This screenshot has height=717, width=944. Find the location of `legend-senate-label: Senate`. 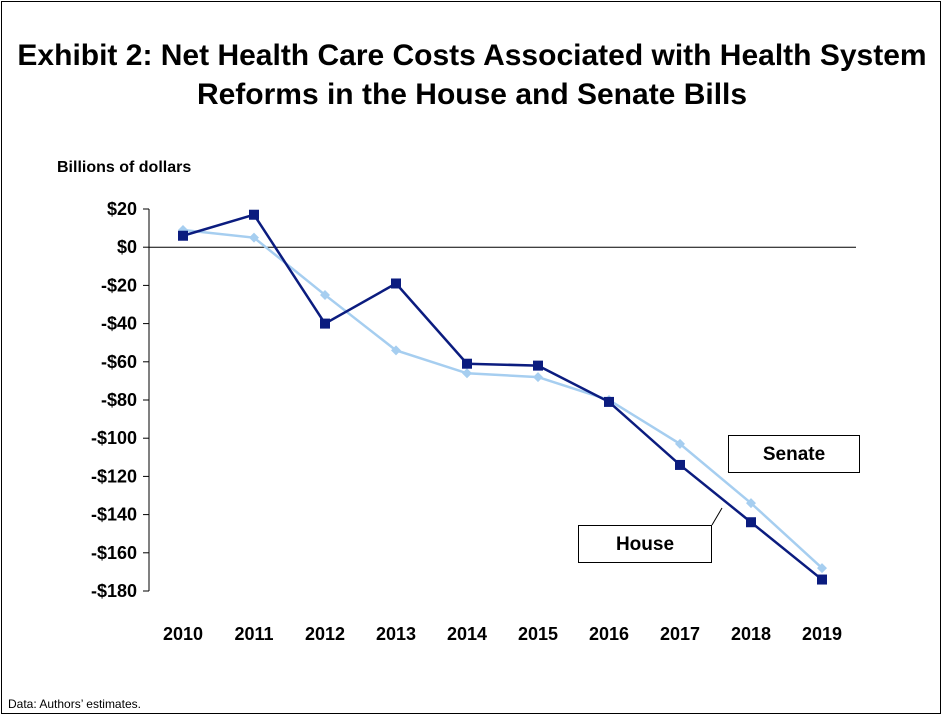

legend-senate-label: Senate is located at coordinates (794, 454).